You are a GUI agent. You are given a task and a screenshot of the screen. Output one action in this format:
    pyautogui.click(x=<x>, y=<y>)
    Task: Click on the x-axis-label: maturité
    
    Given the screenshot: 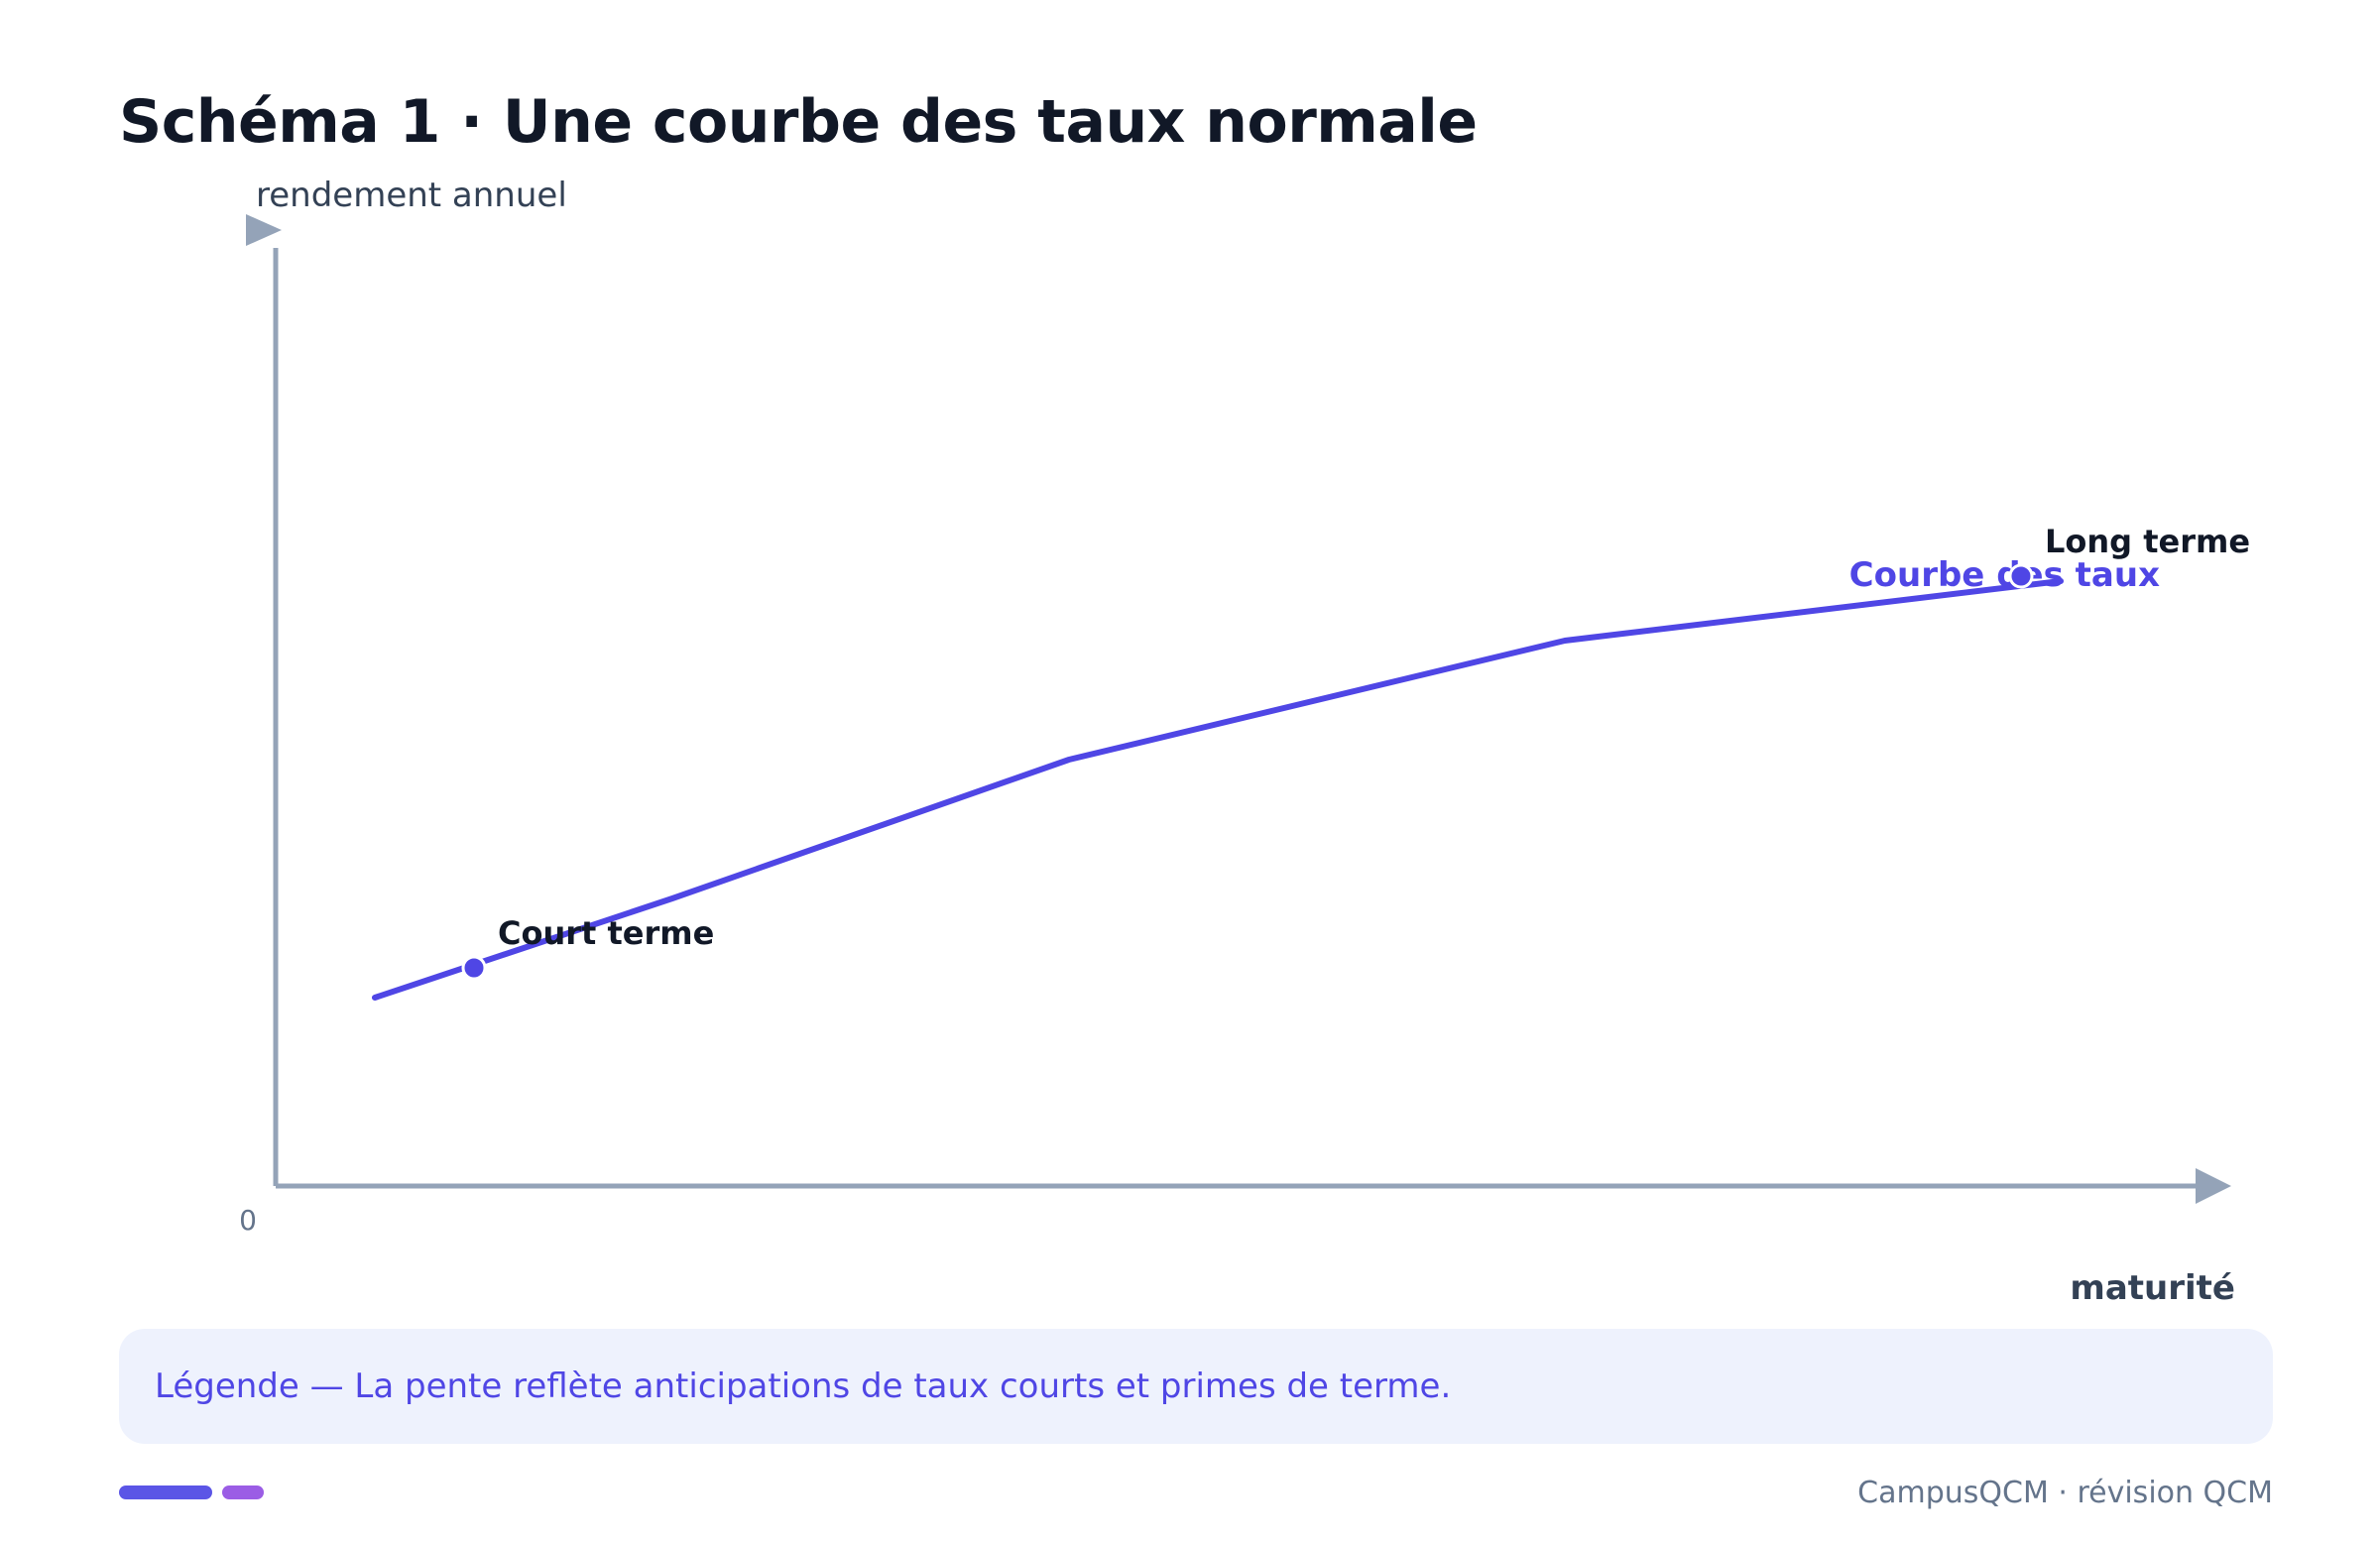 What is the action you would take?
    pyautogui.click(x=2152, y=1288)
    